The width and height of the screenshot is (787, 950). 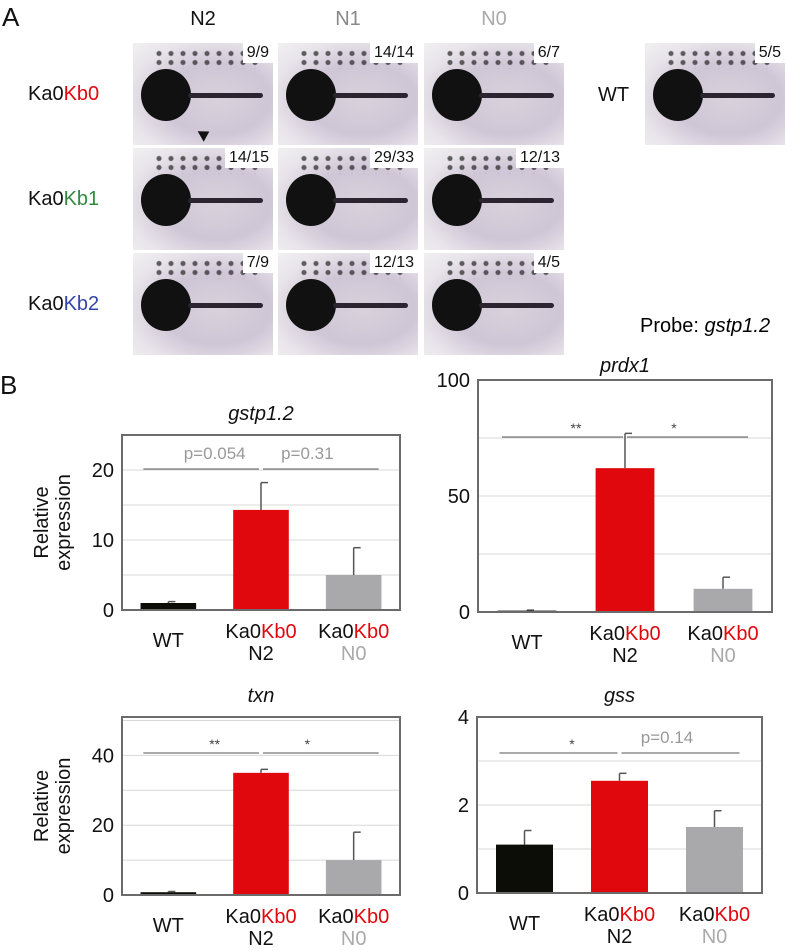 I want to click on embryo-image: 29/33, so click(x=348, y=199).